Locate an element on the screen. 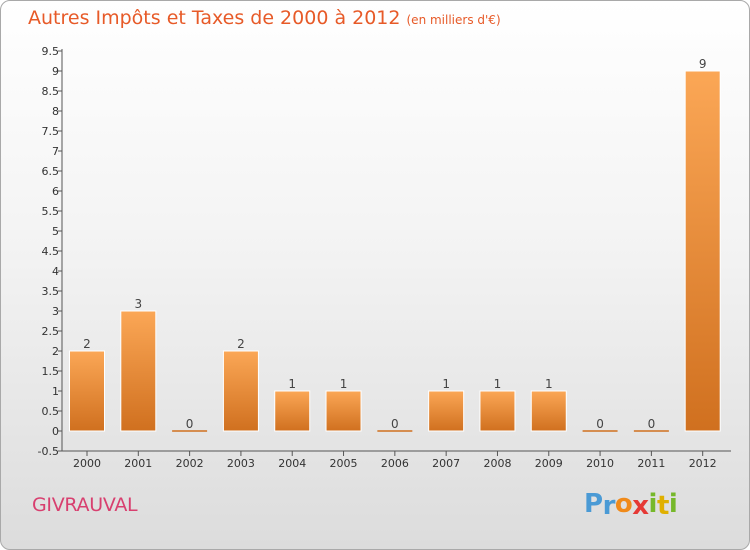  y-tick-label: 5.5 is located at coordinates (51, 211).